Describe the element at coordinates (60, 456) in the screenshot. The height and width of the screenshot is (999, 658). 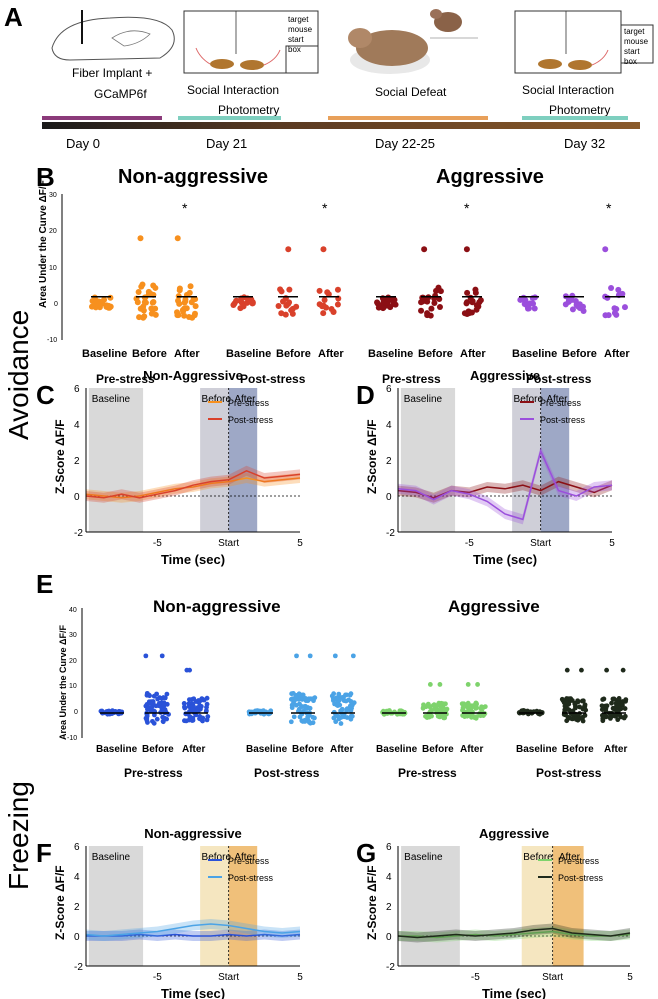
I see `y-label: Z-Score ΔF/F` at that location.